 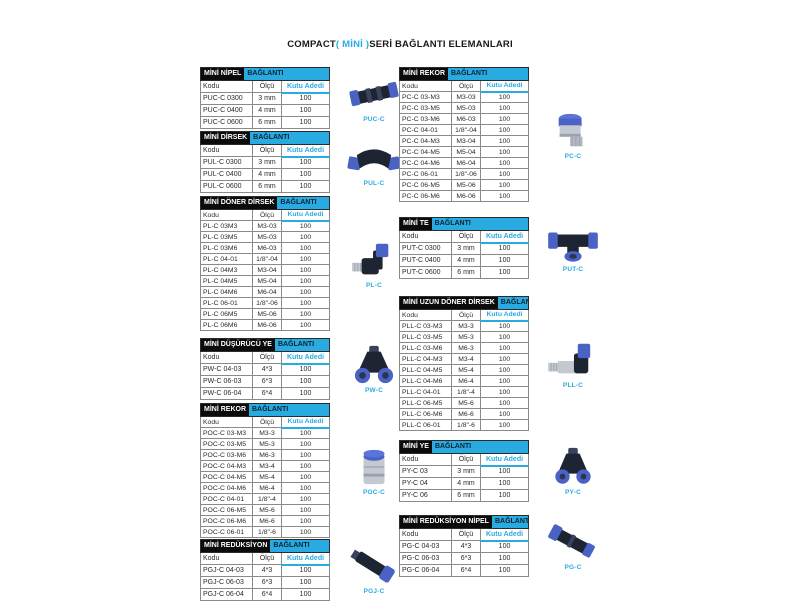 I want to click on table-row: PGJ-C 04-03 4*3 100, so click(x=265, y=570).